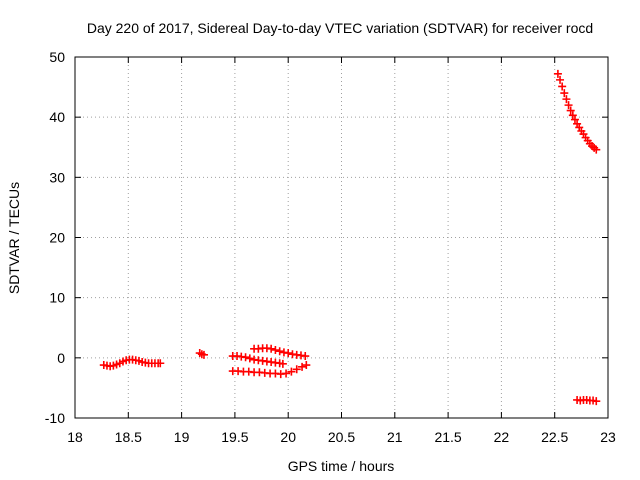  What do you see at coordinates (61, 358) in the screenshot?
I see `y-tick-label: 0` at bounding box center [61, 358].